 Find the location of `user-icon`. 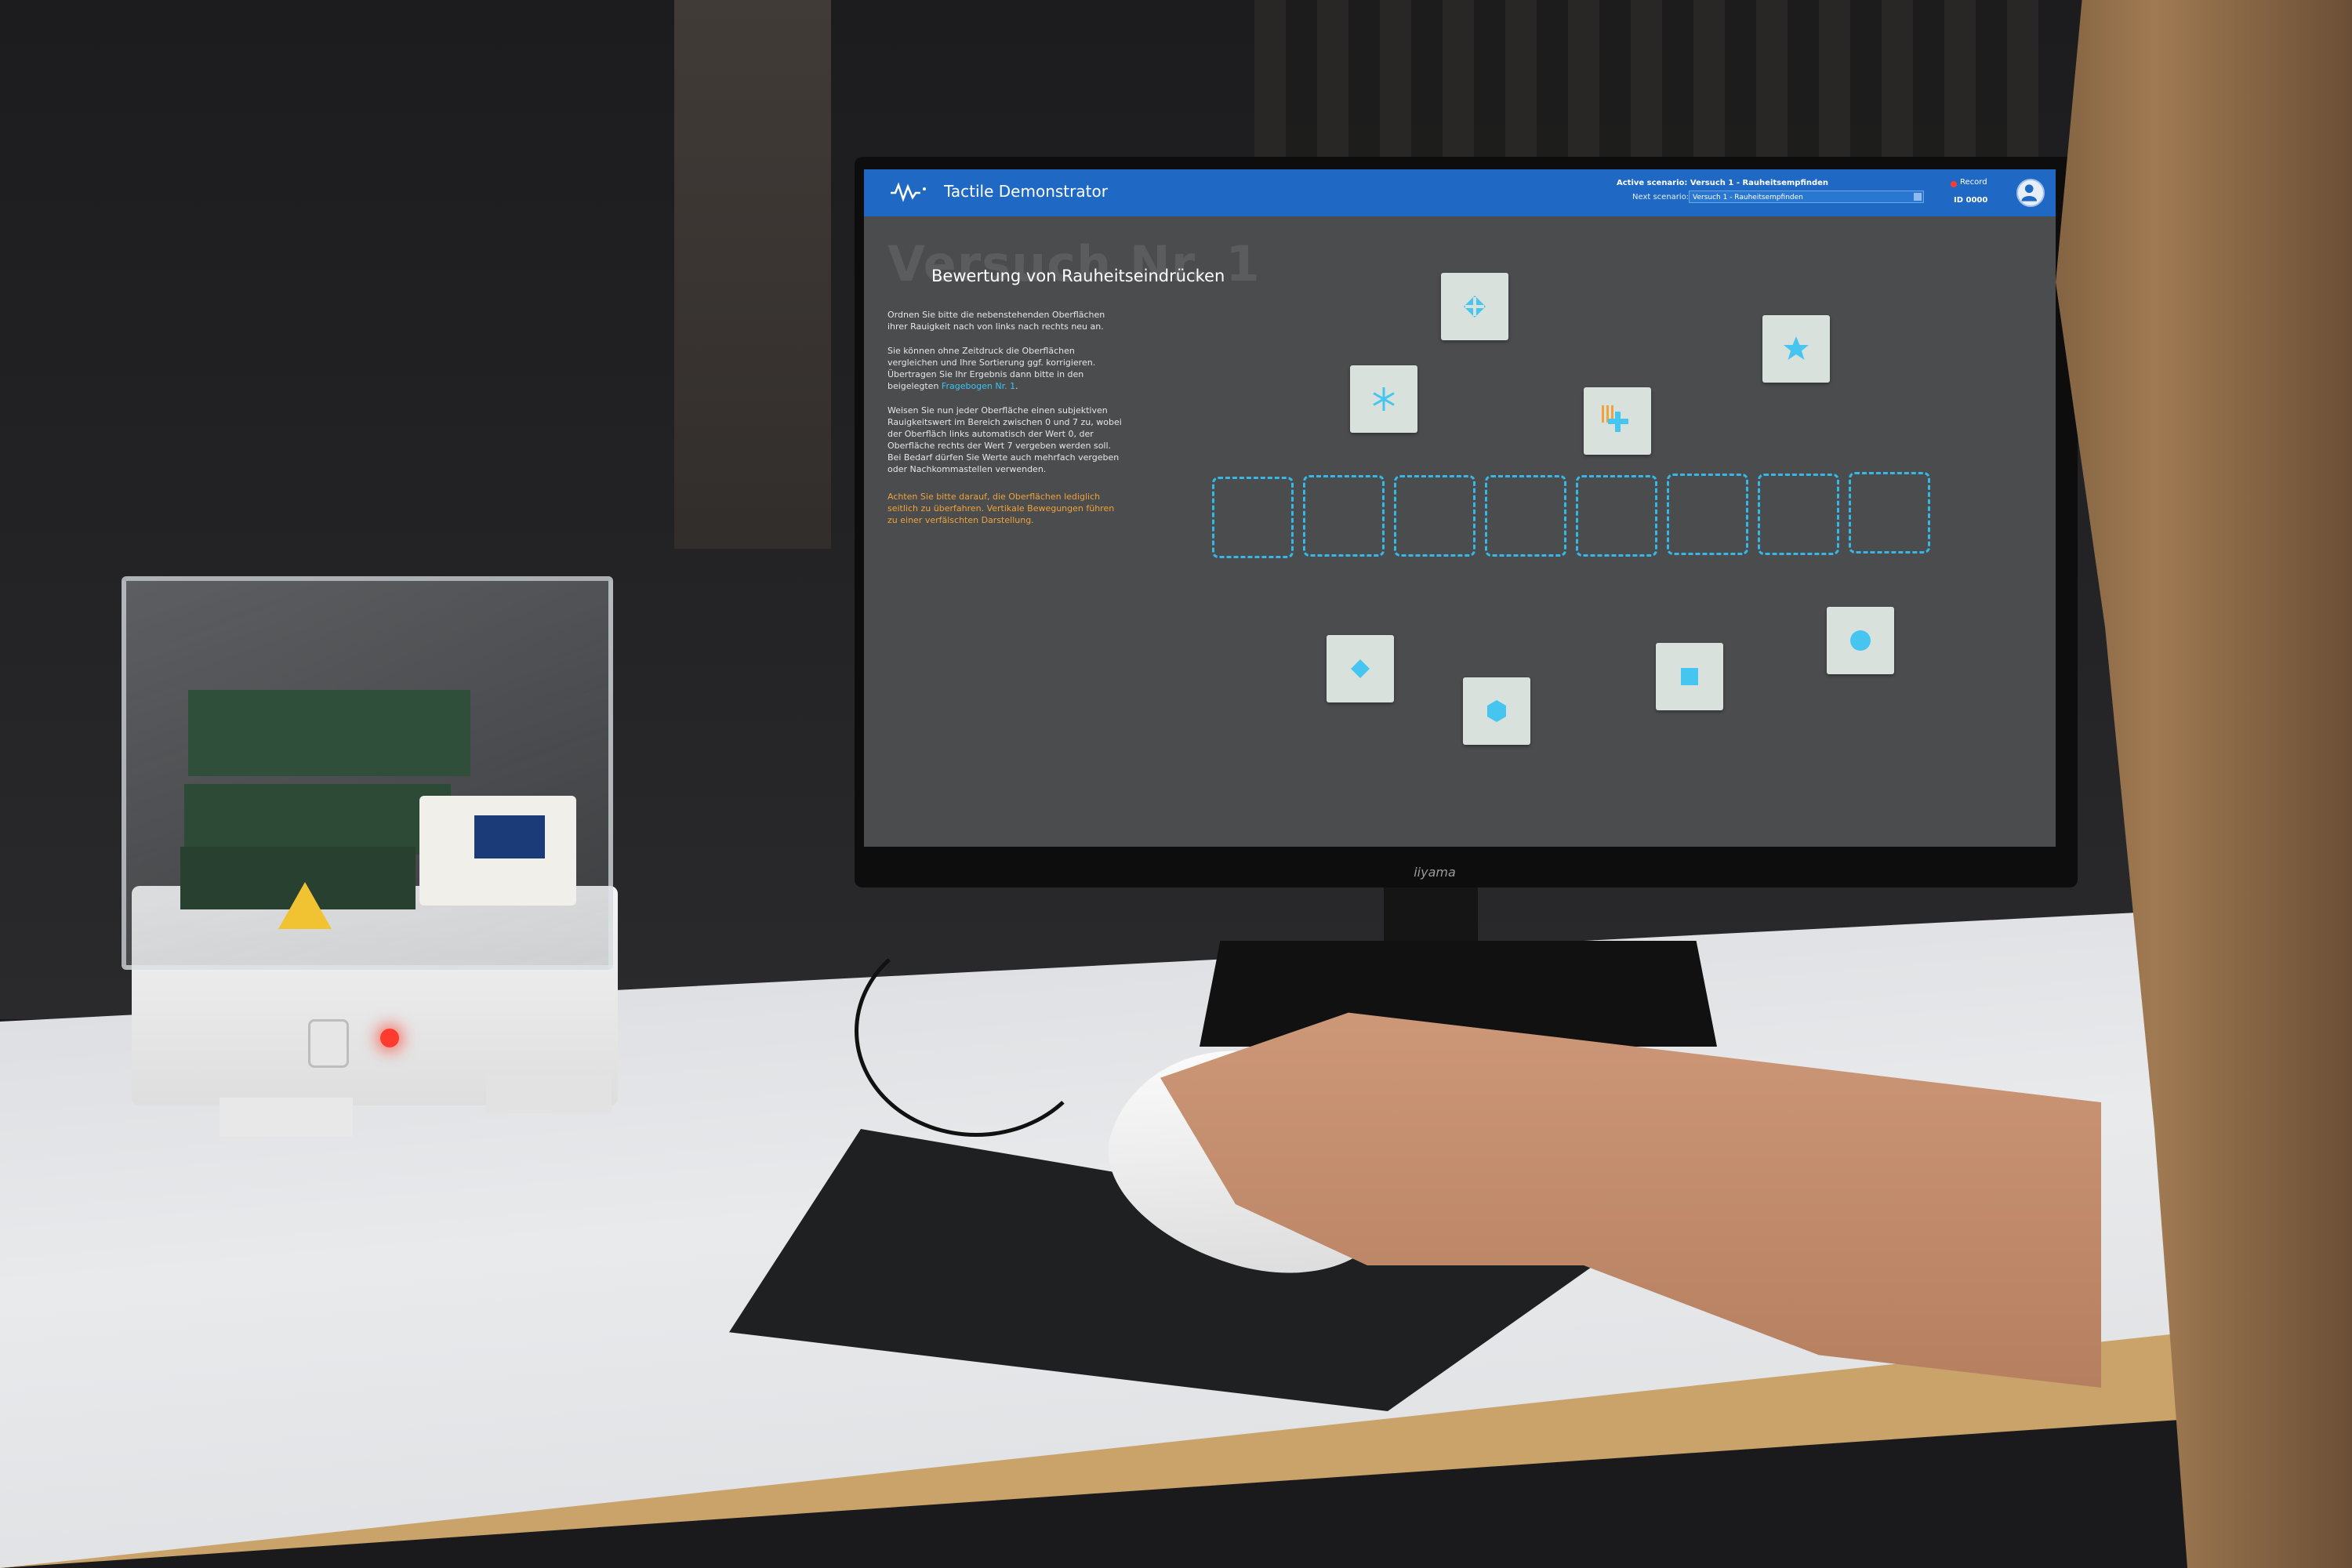

user-icon is located at coordinates (2029, 192).